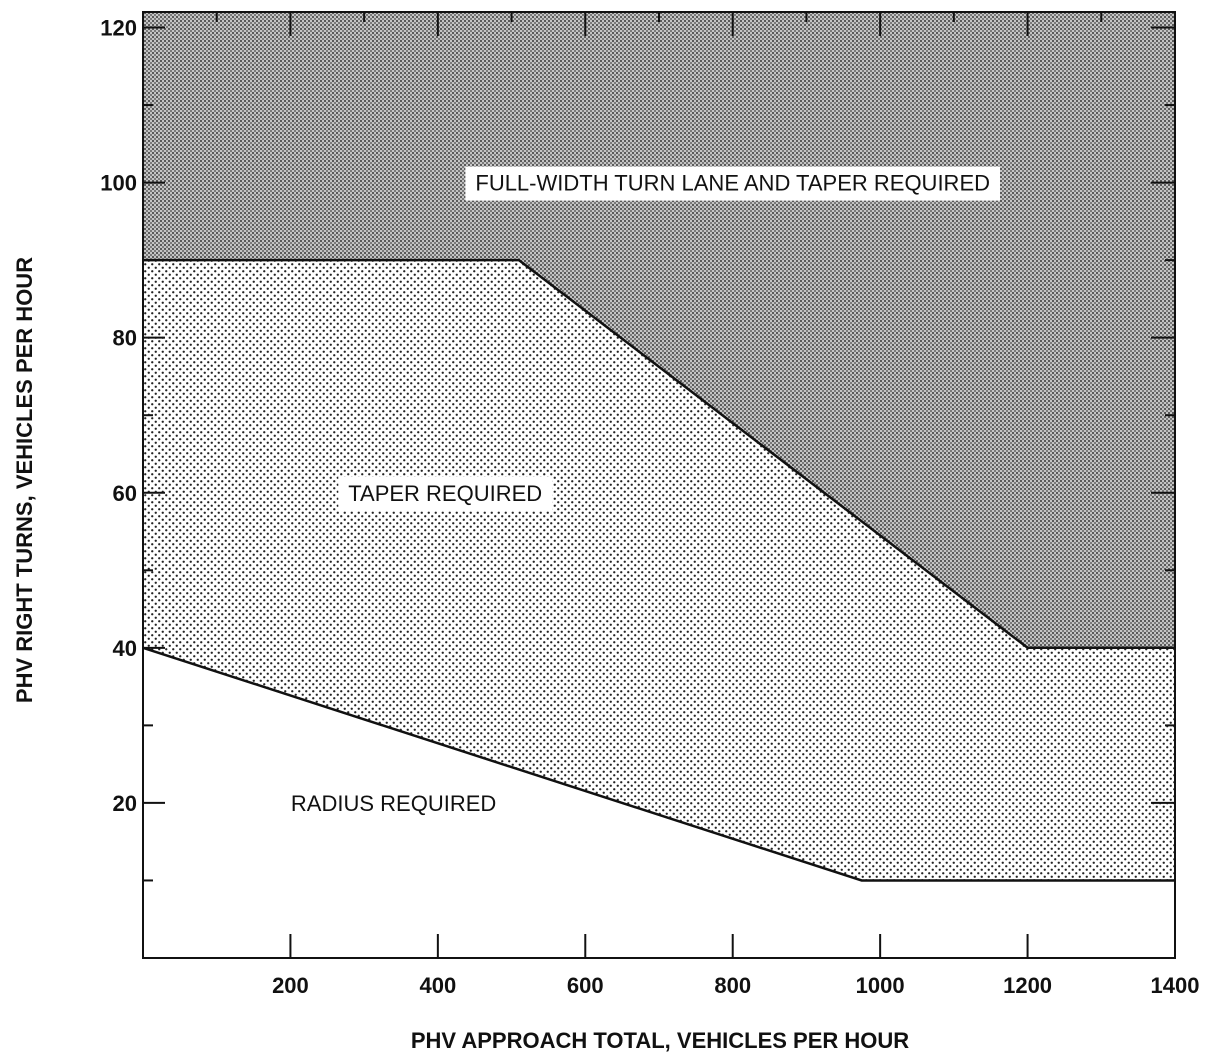 This screenshot has height=1059, width=1222. I want to click on x-tick-label: 1000, so click(880, 985).